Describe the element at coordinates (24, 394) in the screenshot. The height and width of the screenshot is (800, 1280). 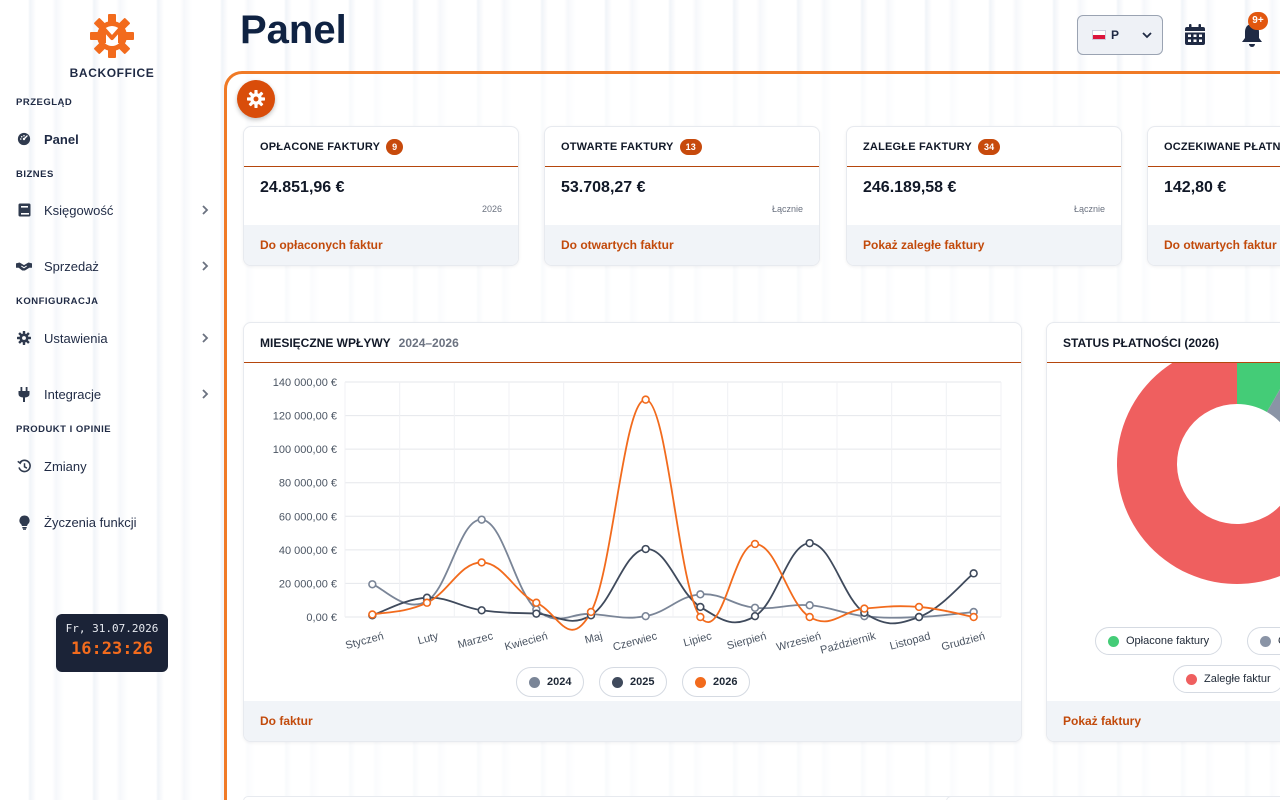
I see `plug-icon` at that location.